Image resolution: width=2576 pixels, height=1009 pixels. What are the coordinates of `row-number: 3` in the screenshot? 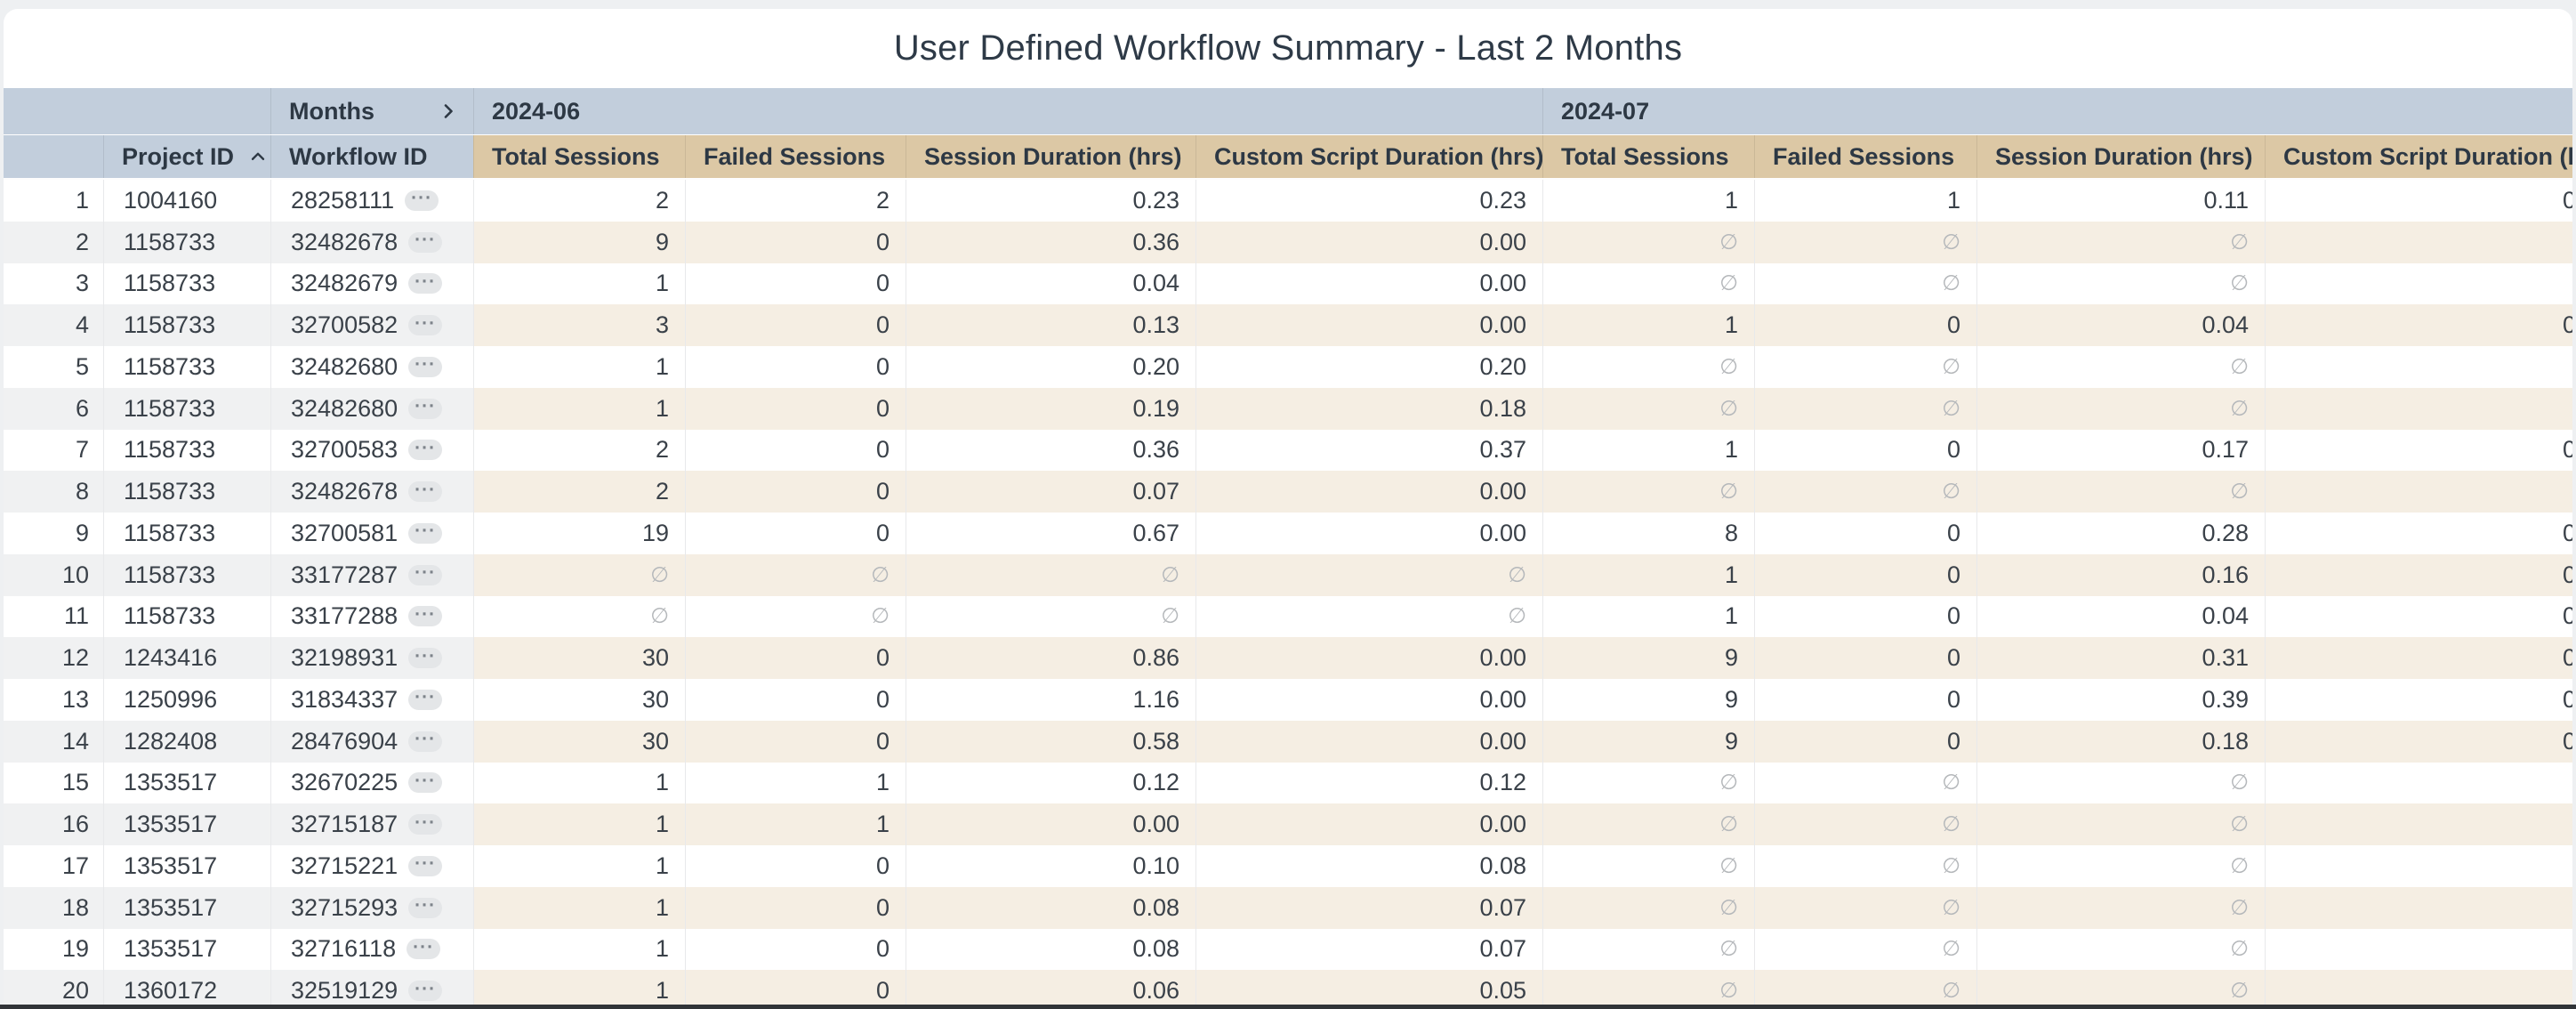 It's located at (53, 283).